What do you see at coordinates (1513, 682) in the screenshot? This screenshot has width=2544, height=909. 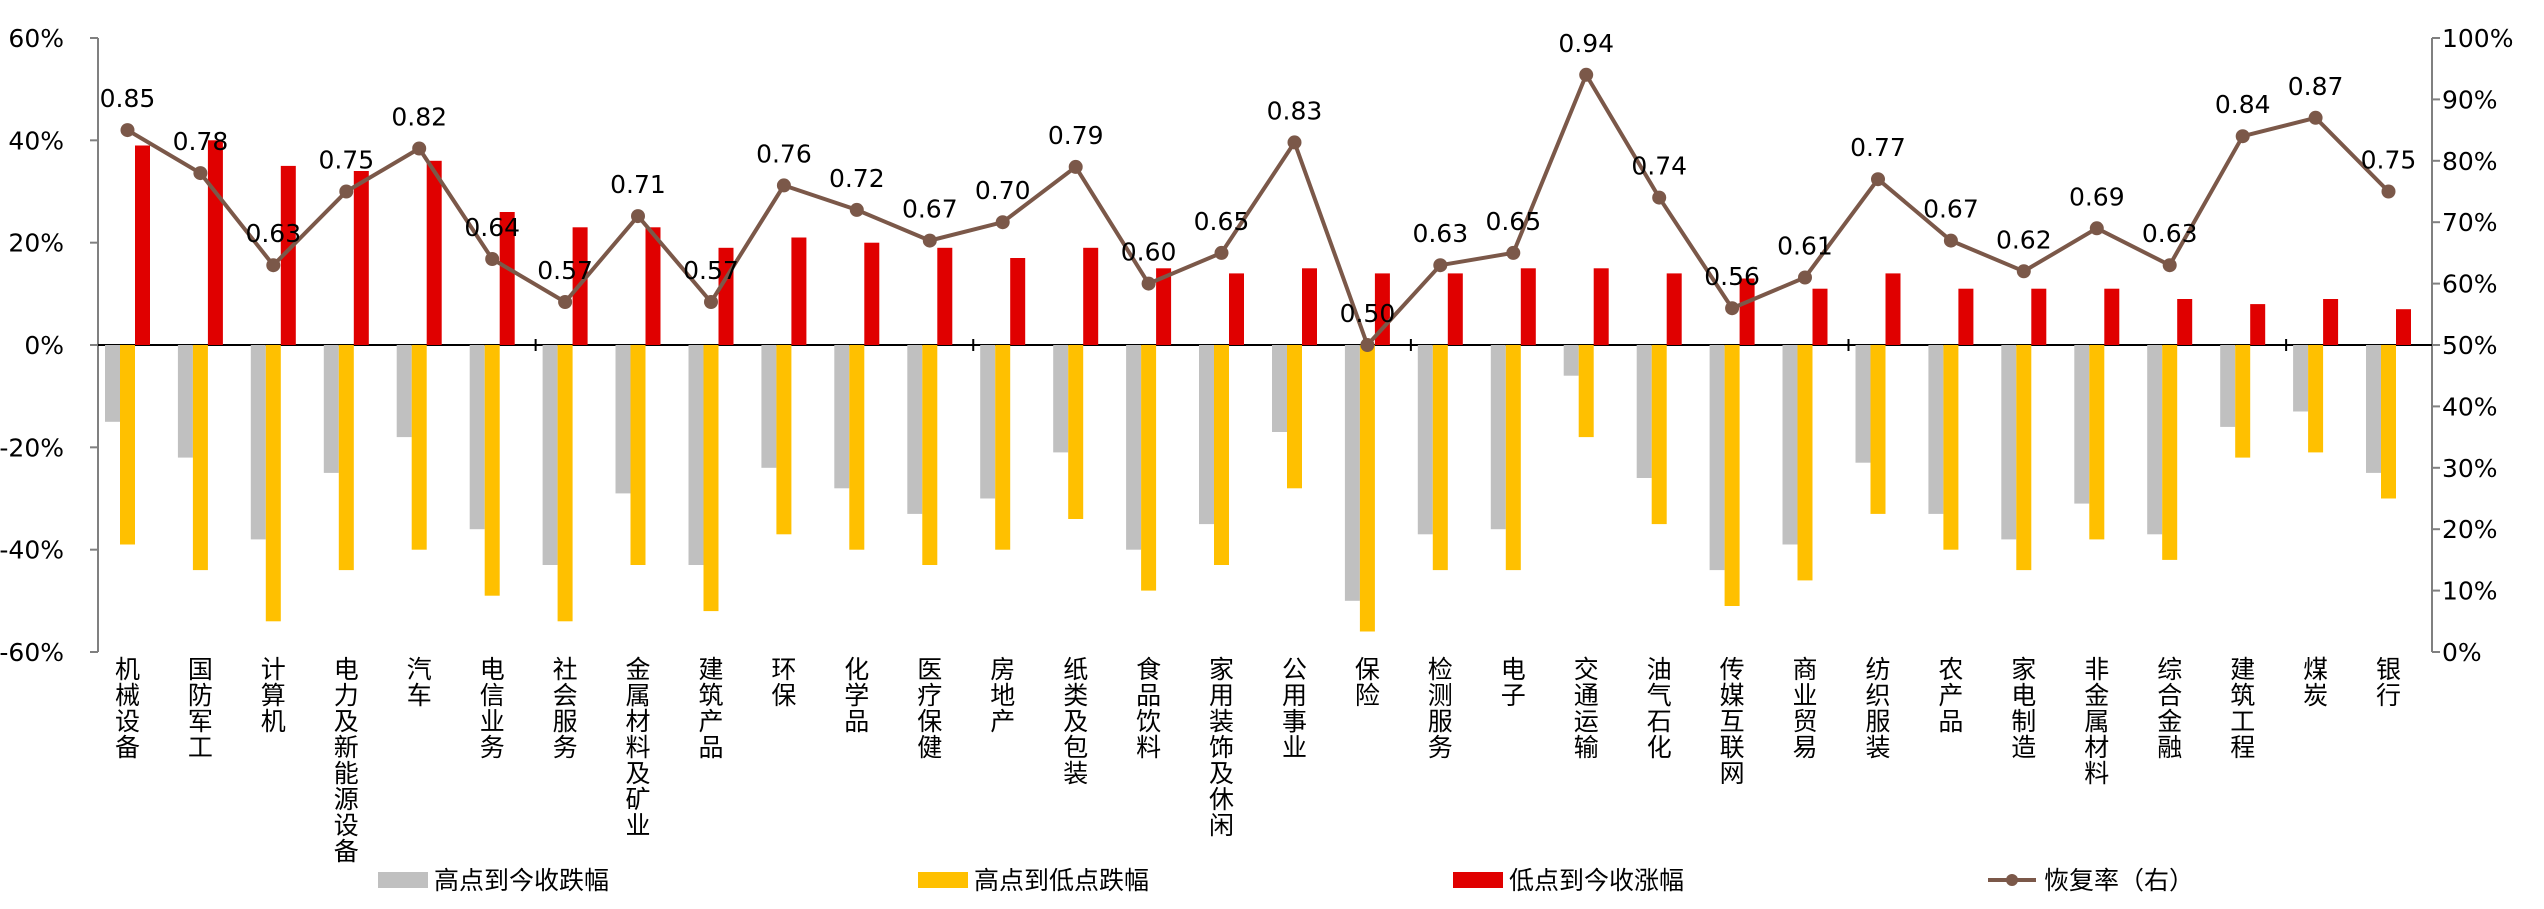 I see `category-label: 电子` at bounding box center [1513, 682].